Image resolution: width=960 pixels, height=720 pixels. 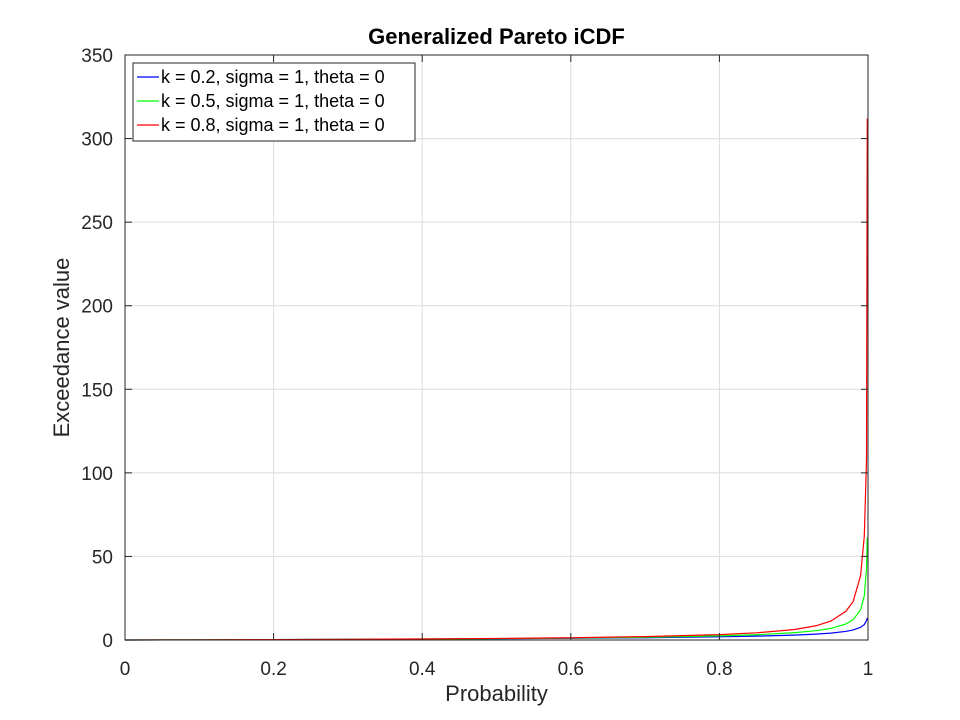 I want to click on legend-label: k = 0.2, sigma = 1, theta = 0, so click(x=273, y=77).